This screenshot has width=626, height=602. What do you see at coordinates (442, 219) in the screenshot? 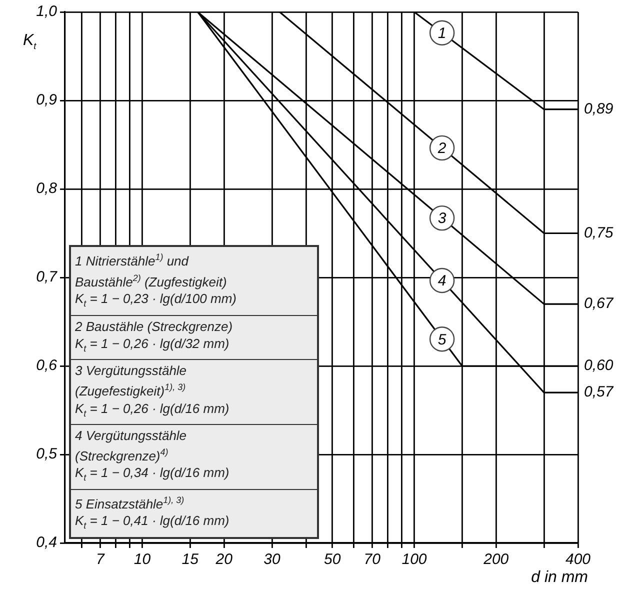
I see `series-label: 3` at bounding box center [442, 219].